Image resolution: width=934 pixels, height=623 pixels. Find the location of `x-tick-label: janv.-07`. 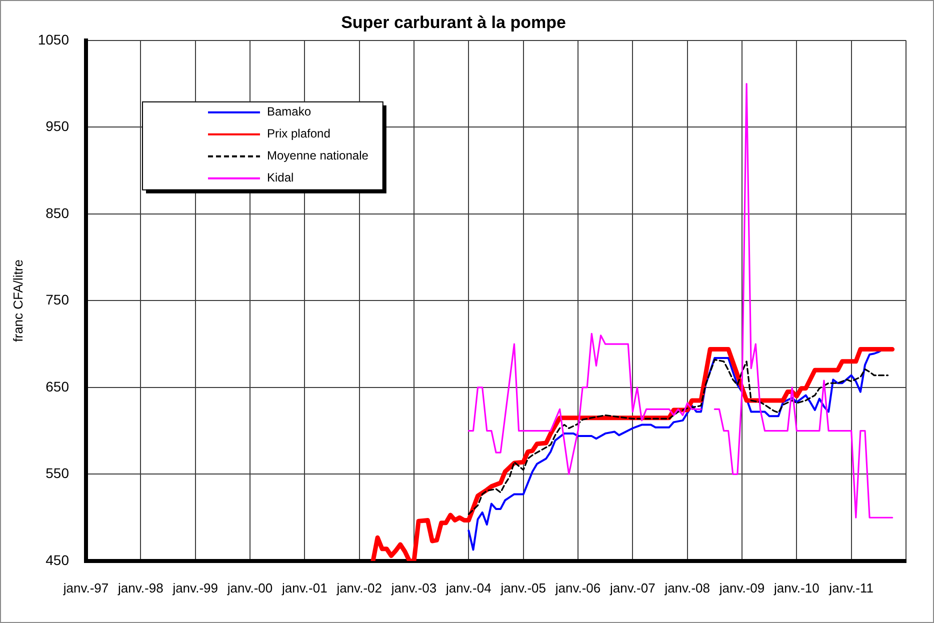

x-tick-label: janv.-07 is located at coordinates (632, 588).